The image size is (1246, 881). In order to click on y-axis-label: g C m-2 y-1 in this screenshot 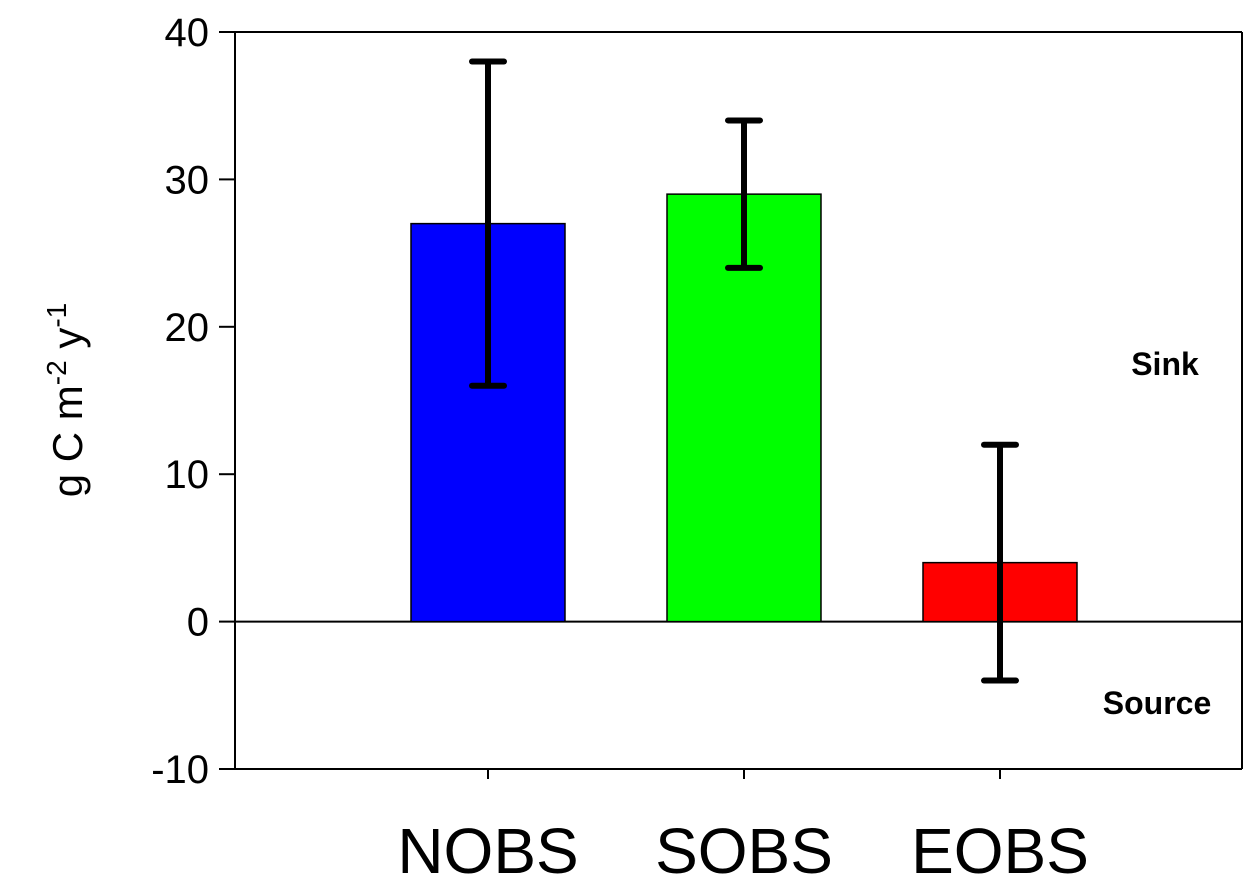, I will do `click(66, 400)`.